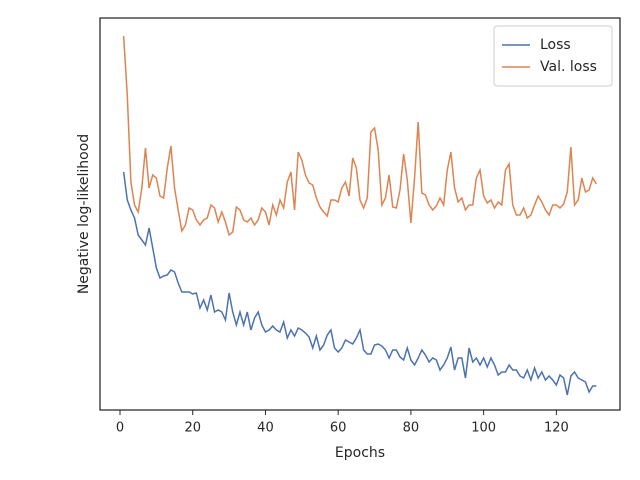  Describe the element at coordinates (84, 214) in the screenshot. I see `y-axis-label: Negative log-likelihood` at that location.